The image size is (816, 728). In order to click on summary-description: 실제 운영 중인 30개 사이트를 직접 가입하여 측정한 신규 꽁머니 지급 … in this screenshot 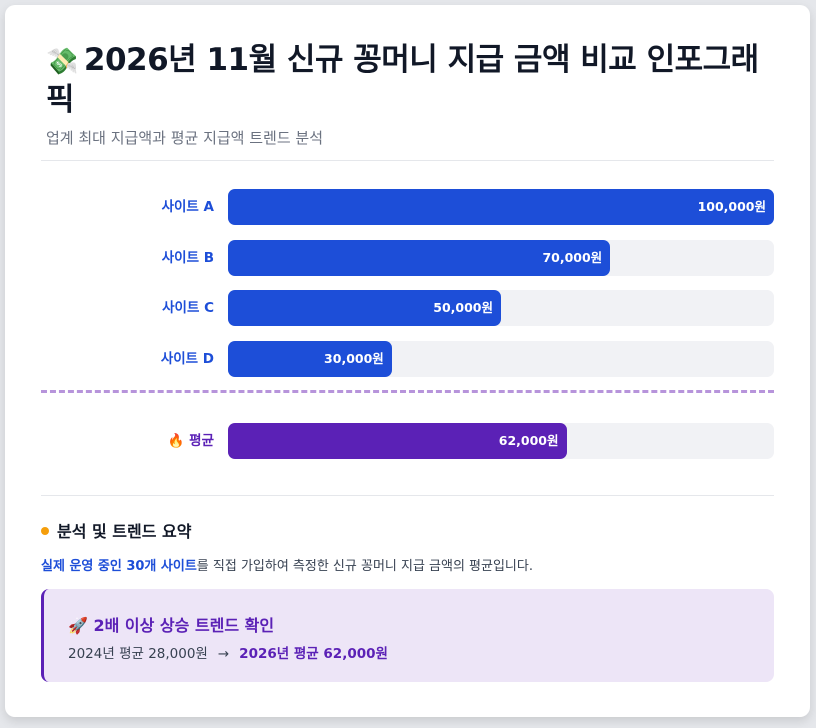, I will do `click(287, 564)`.